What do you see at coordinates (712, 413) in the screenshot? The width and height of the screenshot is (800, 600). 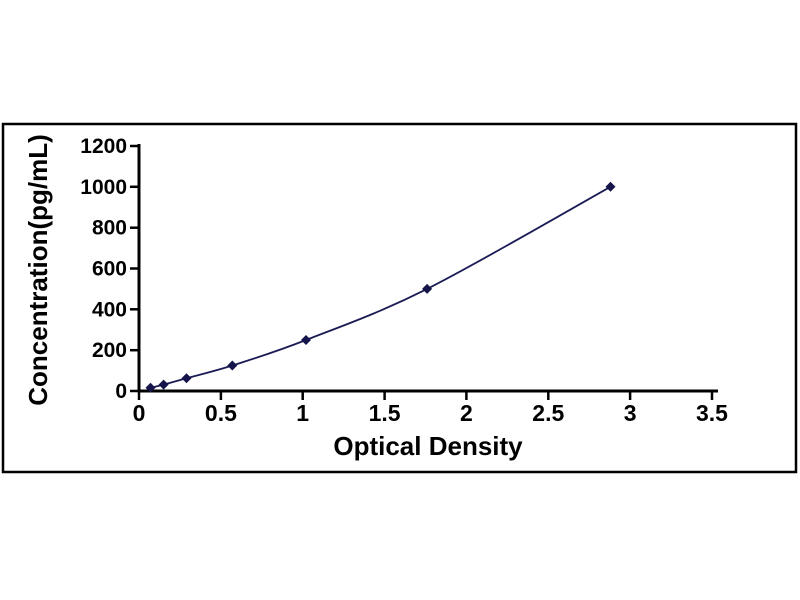 I see `x-tick-label: 3.5` at bounding box center [712, 413].